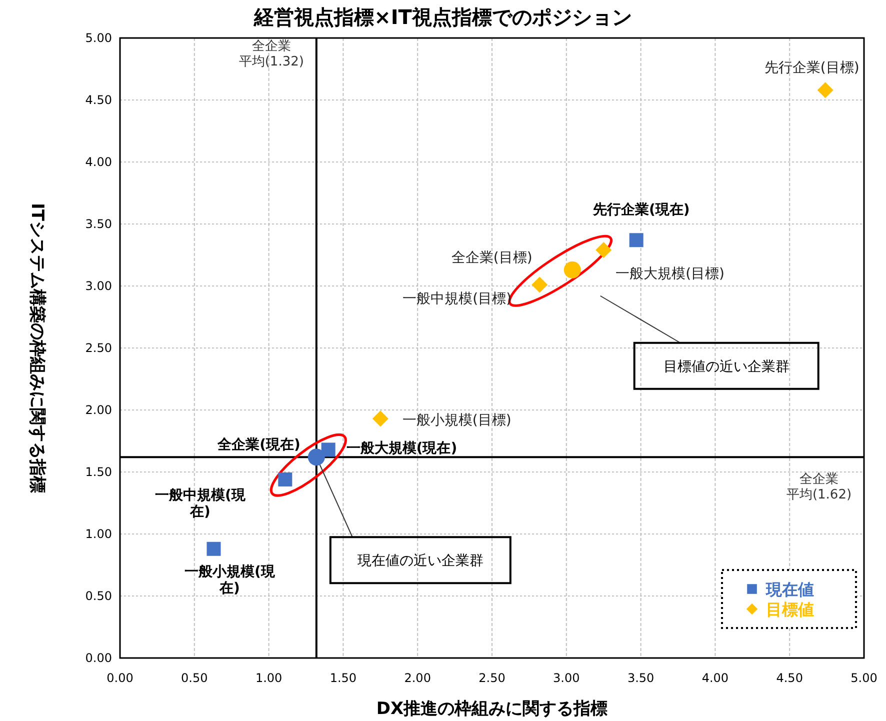 The width and height of the screenshot is (886, 721). Describe the element at coordinates (641, 210) in the screenshot. I see `annotation: 先行企業(現在)` at that location.